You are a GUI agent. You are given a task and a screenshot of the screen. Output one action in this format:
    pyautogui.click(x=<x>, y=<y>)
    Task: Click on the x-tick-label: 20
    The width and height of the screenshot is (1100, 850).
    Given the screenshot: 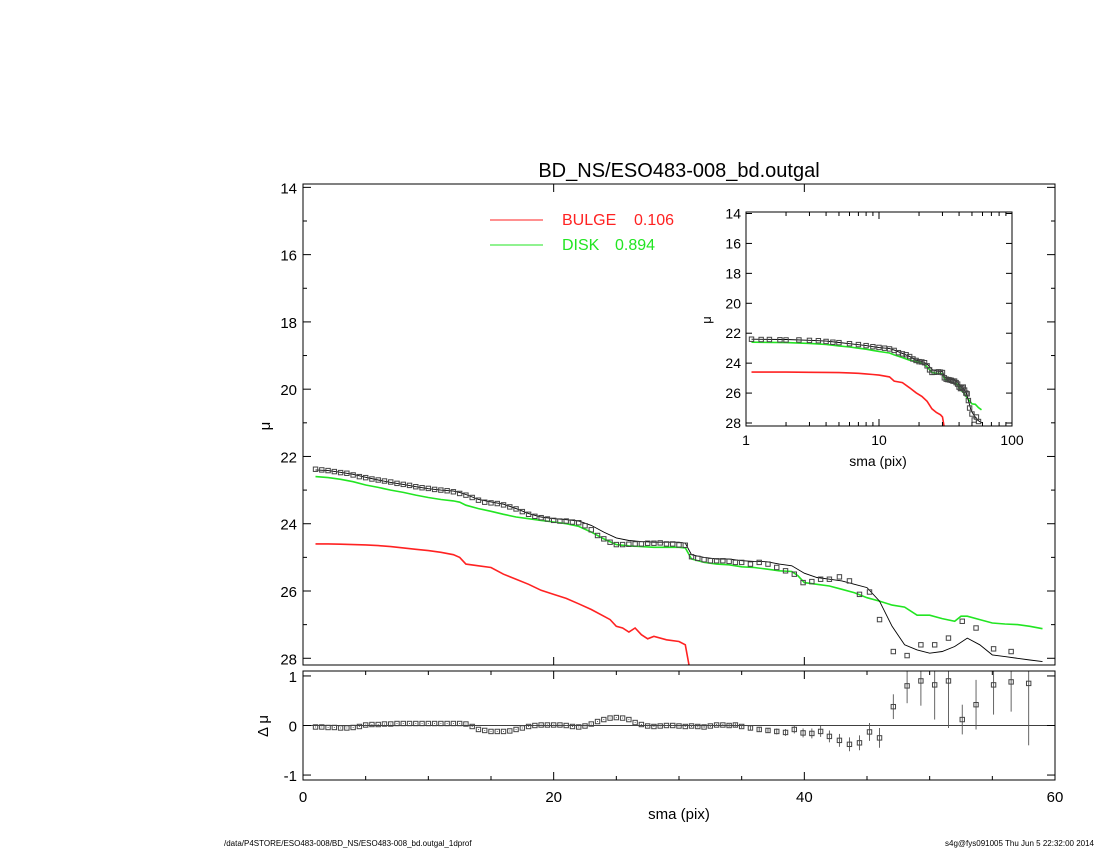 What is the action you would take?
    pyautogui.click(x=553, y=797)
    